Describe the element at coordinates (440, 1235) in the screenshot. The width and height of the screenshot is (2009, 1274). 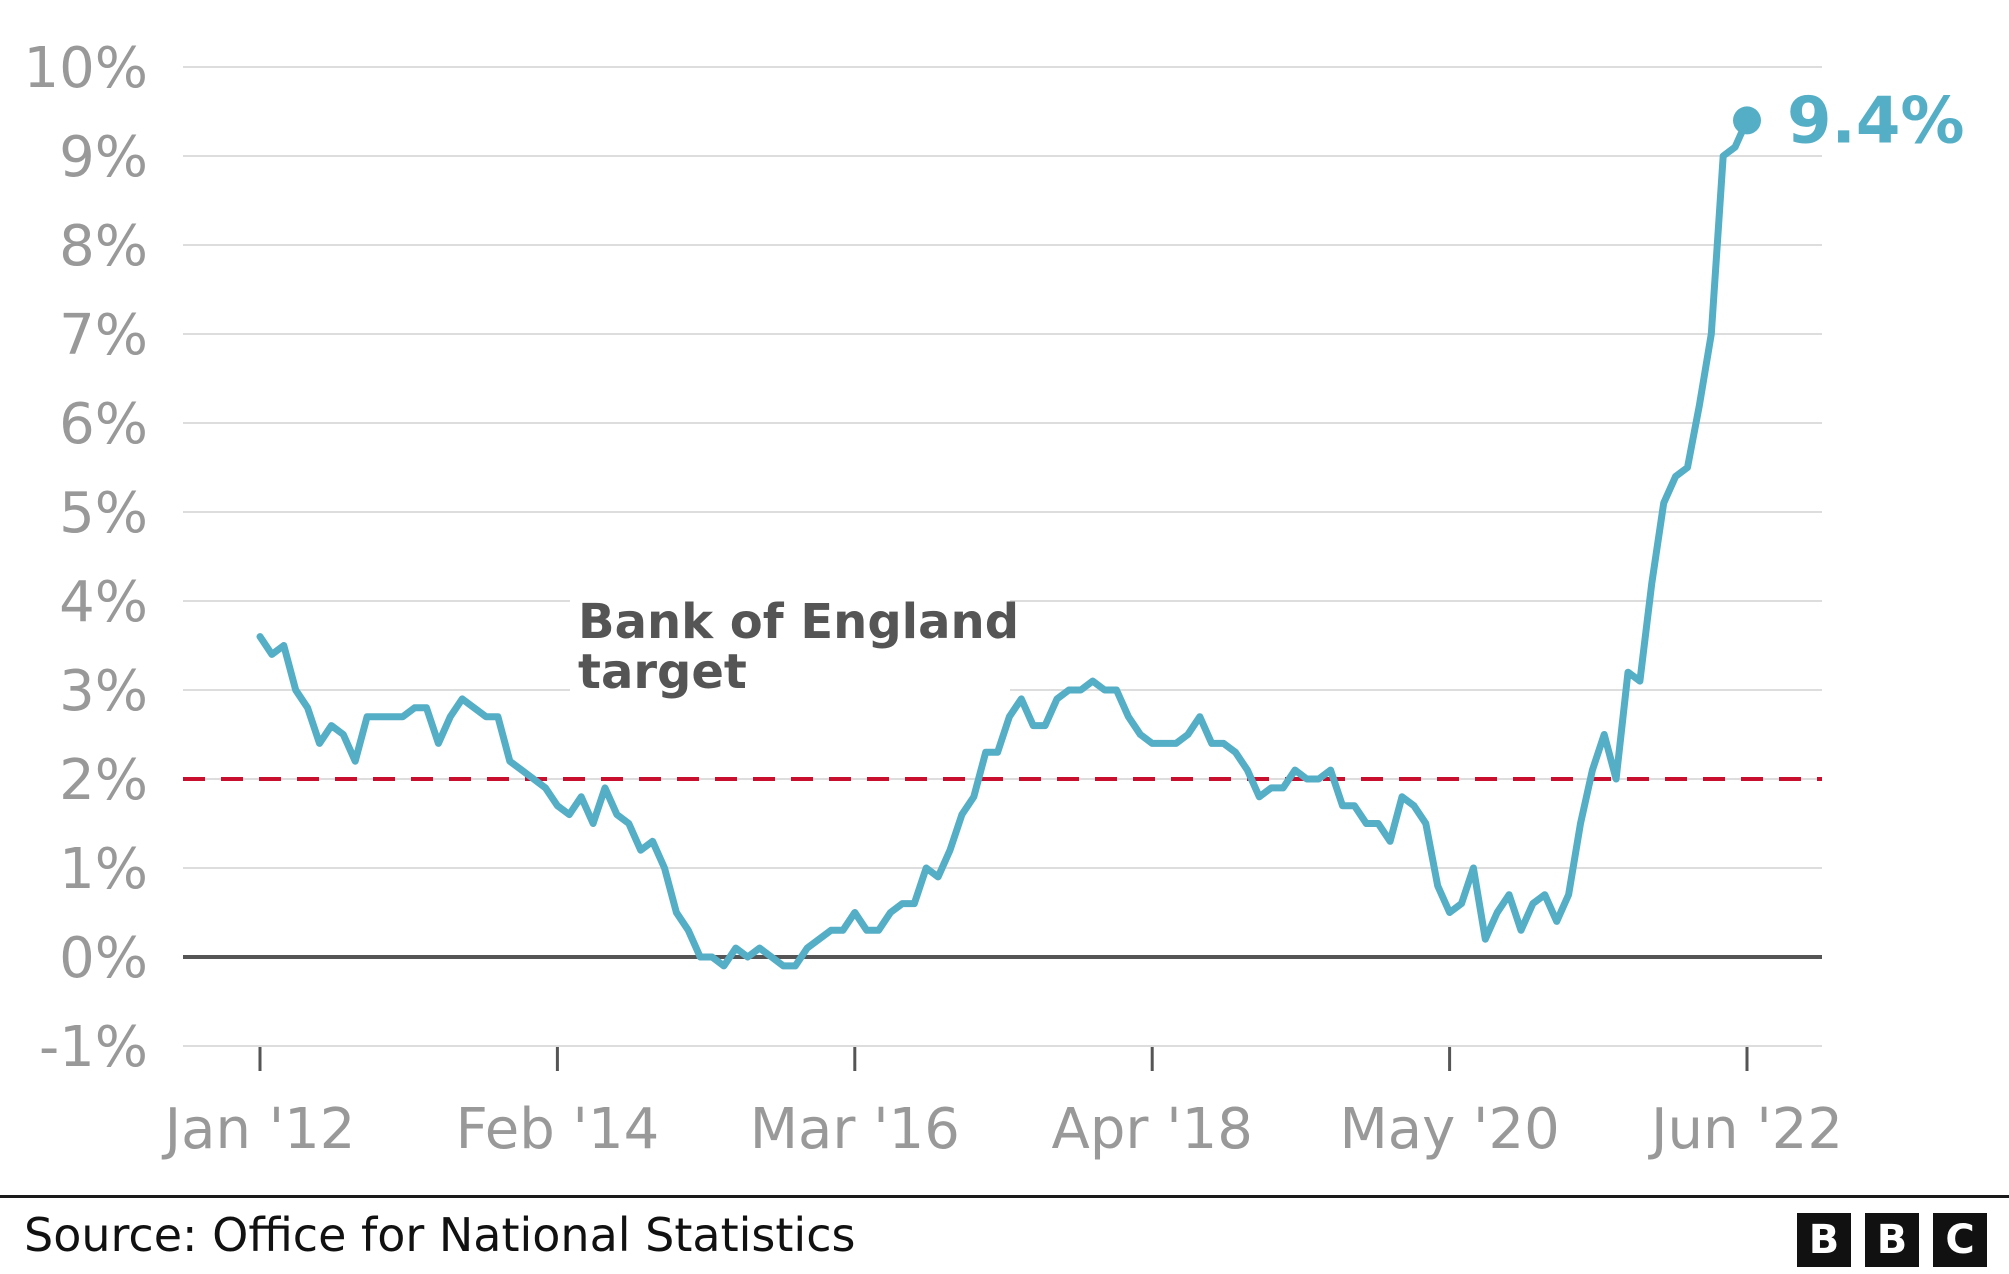
I see `source-note: Source: Office for National Statistics` at that location.